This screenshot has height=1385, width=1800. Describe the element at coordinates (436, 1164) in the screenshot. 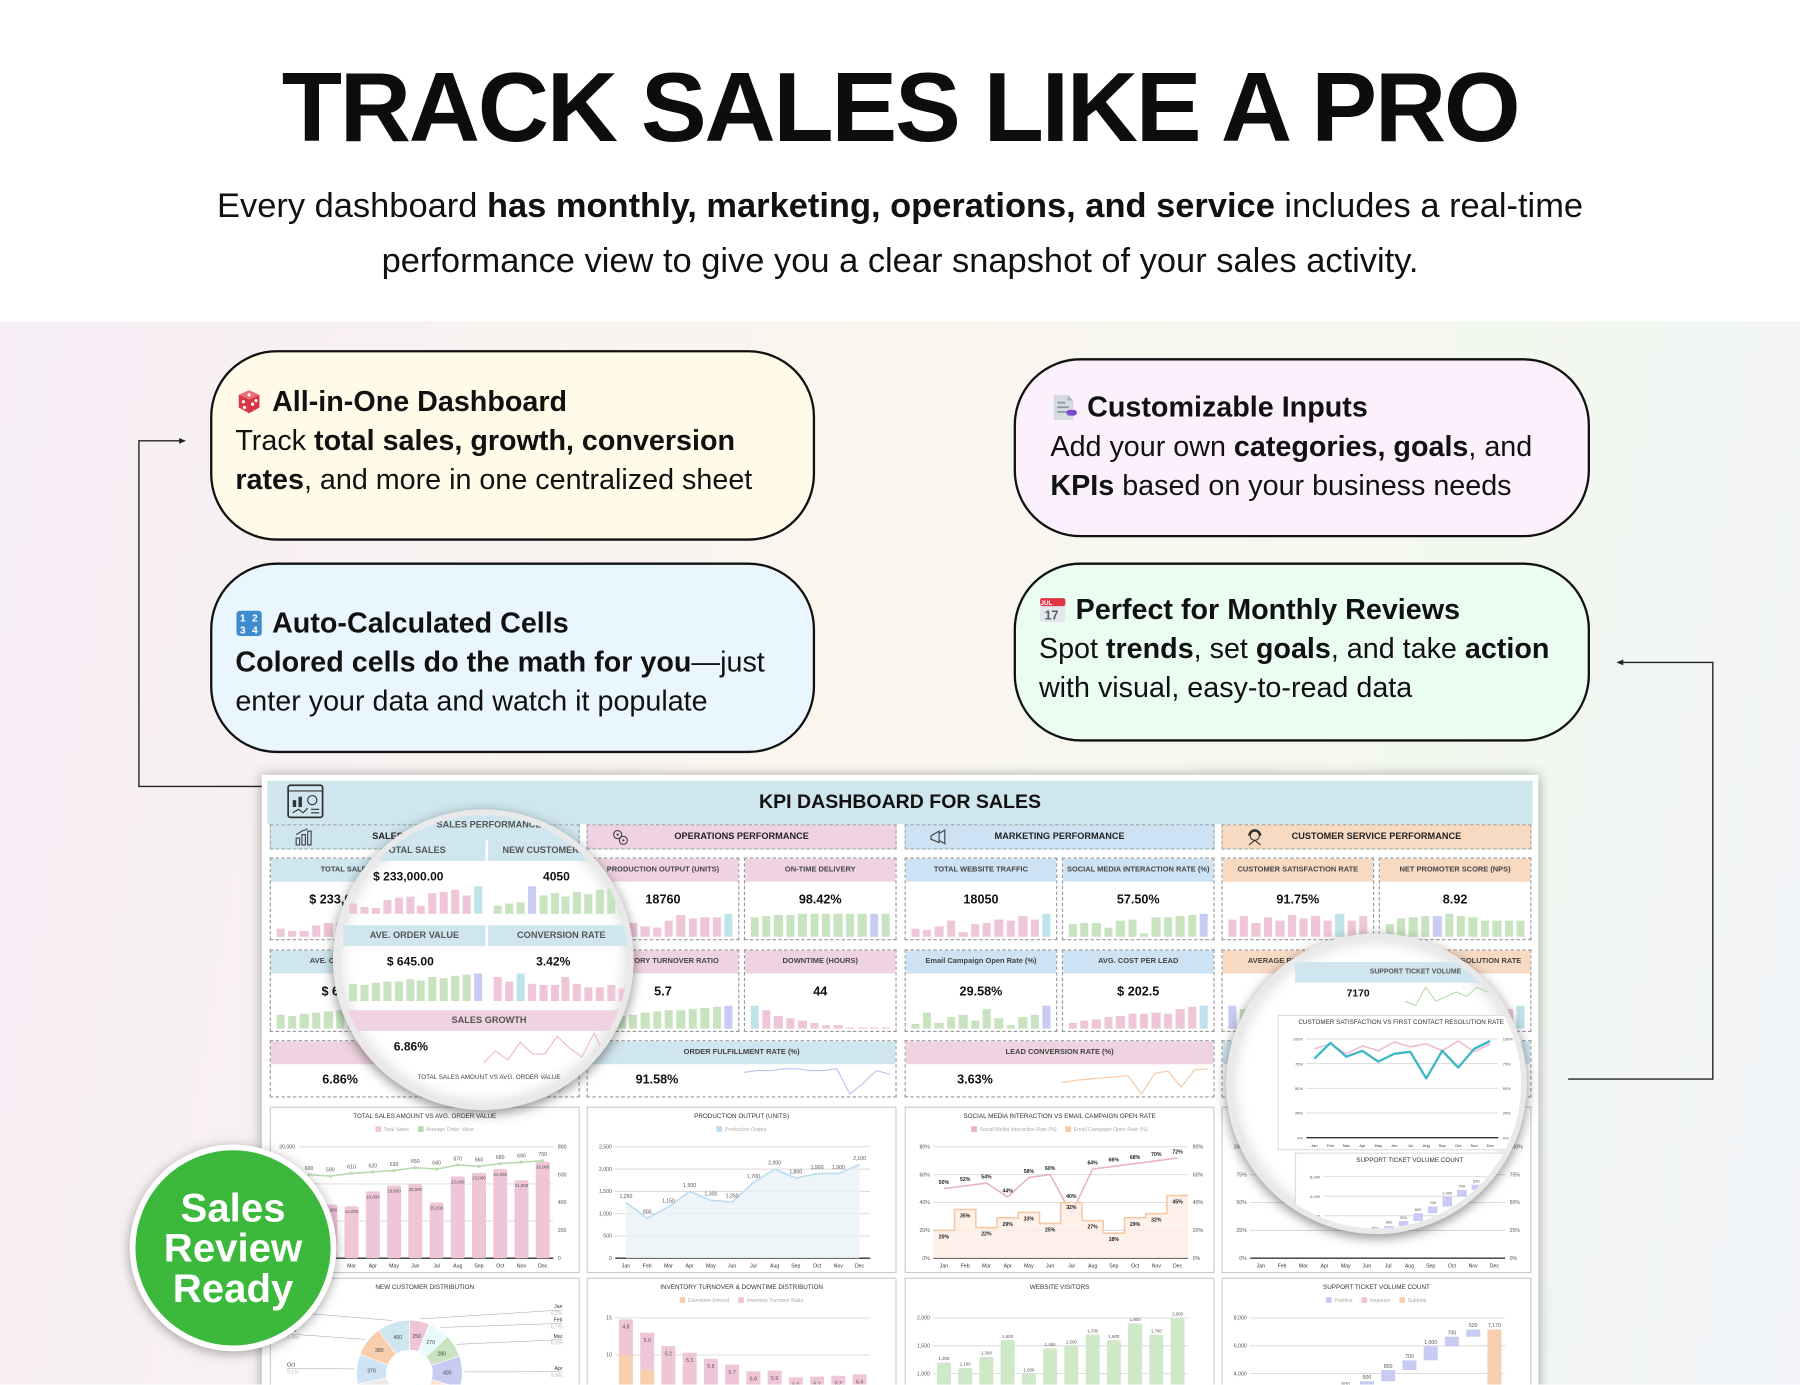

I see `point-value-label: 640` at that location.